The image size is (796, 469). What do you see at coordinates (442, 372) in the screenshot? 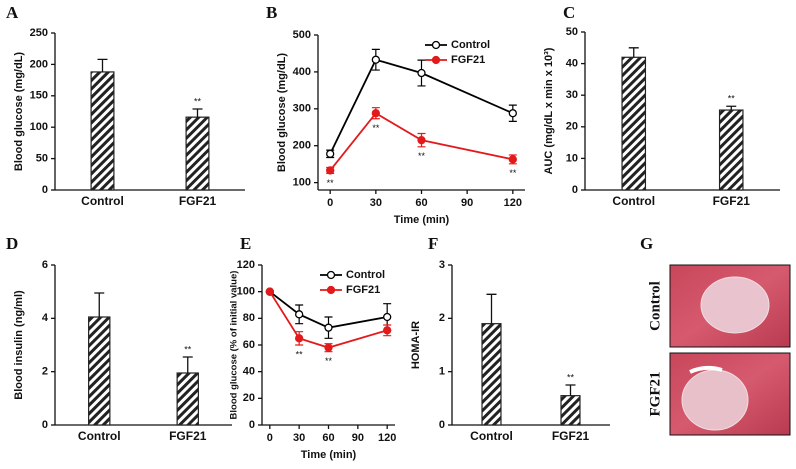
I see `y-tick-label: 1` at bounding box center [442, 372].